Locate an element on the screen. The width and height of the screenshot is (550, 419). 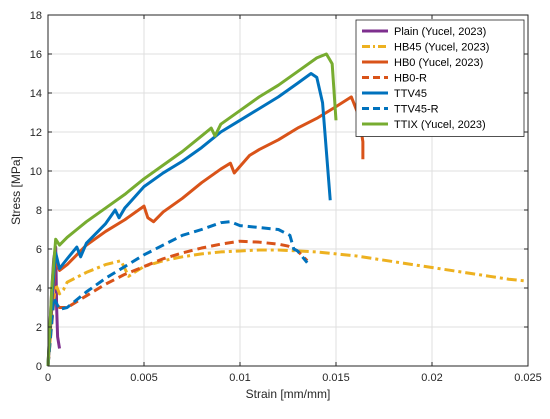
y-tick-label: 16 is located at coordinates (36, 55).